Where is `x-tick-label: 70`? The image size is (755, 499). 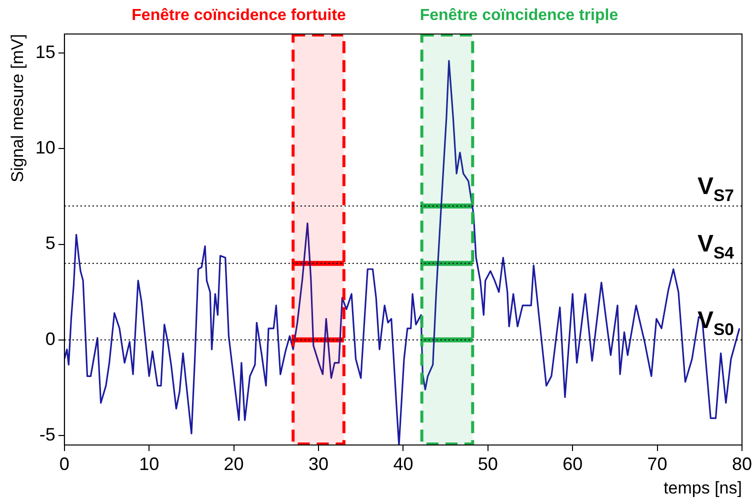 x-tick-label: 70 is located at coordinates (657, 464).